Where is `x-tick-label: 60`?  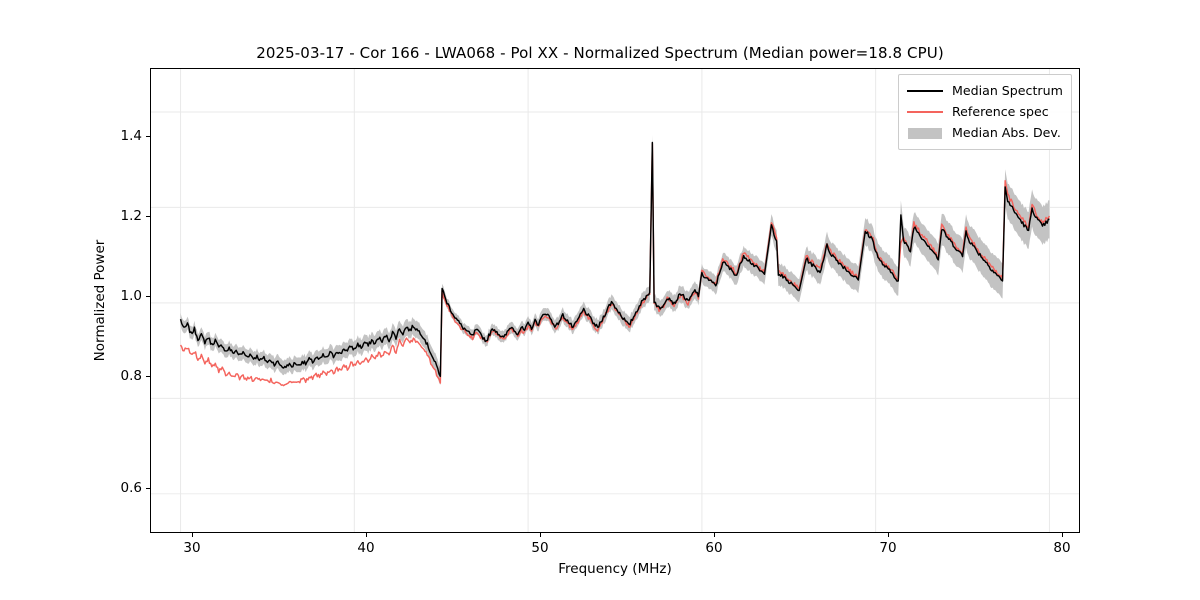
x-tick-label: 60 is located at coordinates (714, 548).